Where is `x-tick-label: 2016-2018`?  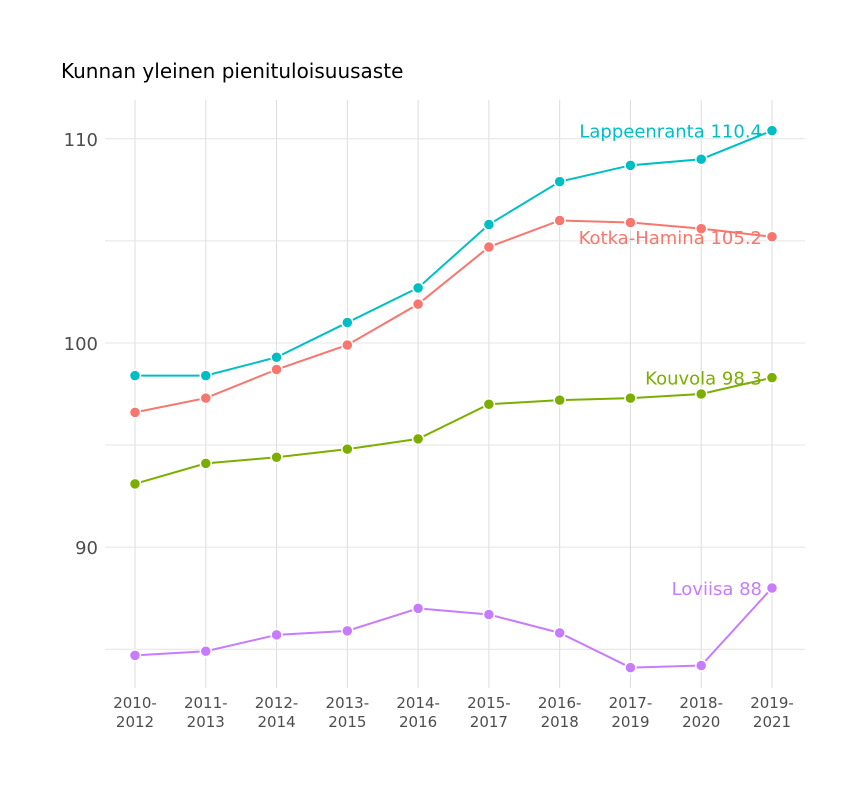
x-tick-label: 2016-2018 is located at coordinates (560, 712).